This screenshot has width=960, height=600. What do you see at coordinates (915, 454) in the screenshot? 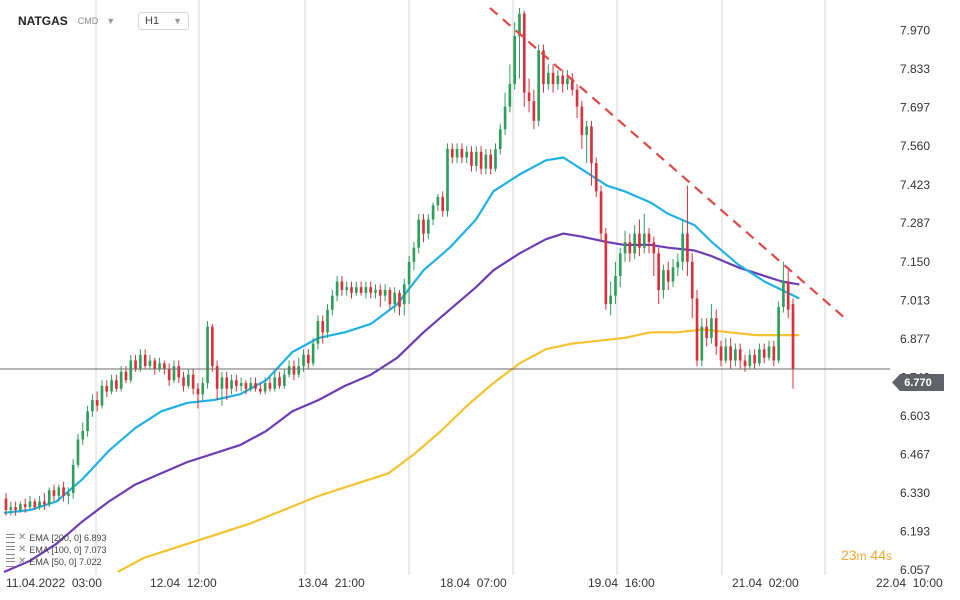
I see `price-tick-label: 6.467` at bounding box center [915, 454].